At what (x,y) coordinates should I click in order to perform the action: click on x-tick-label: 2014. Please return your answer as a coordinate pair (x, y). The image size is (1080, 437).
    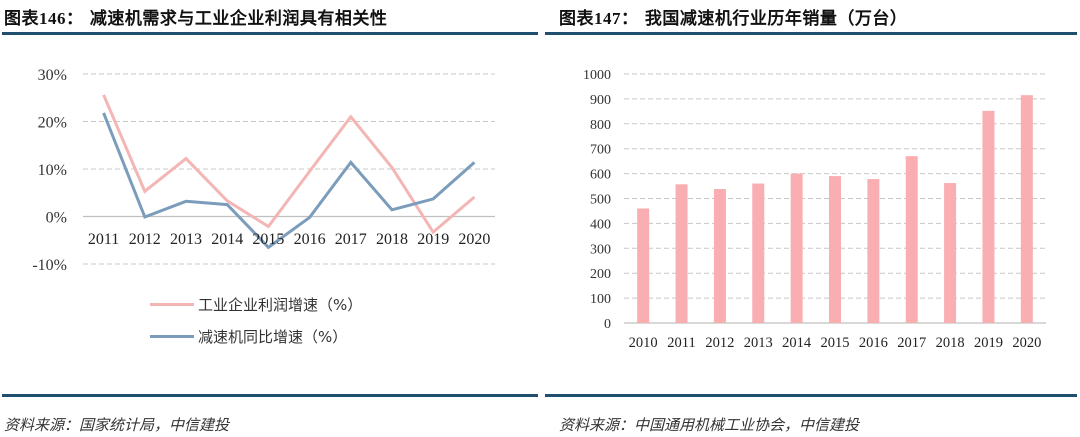
    Looking at the image, I should click on (227, 239).